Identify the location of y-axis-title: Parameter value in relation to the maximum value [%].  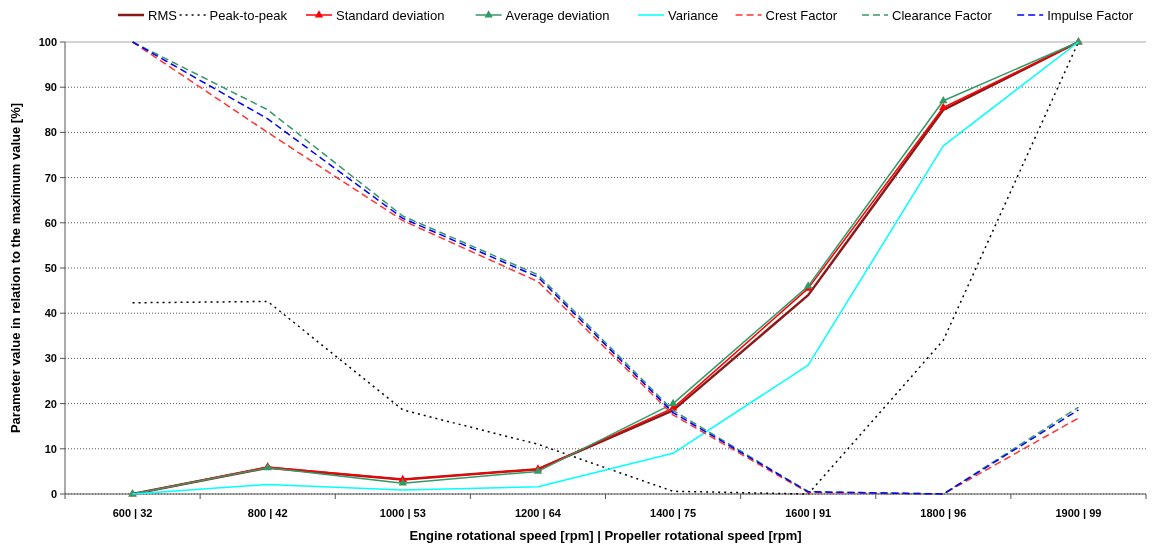
(15, 268).